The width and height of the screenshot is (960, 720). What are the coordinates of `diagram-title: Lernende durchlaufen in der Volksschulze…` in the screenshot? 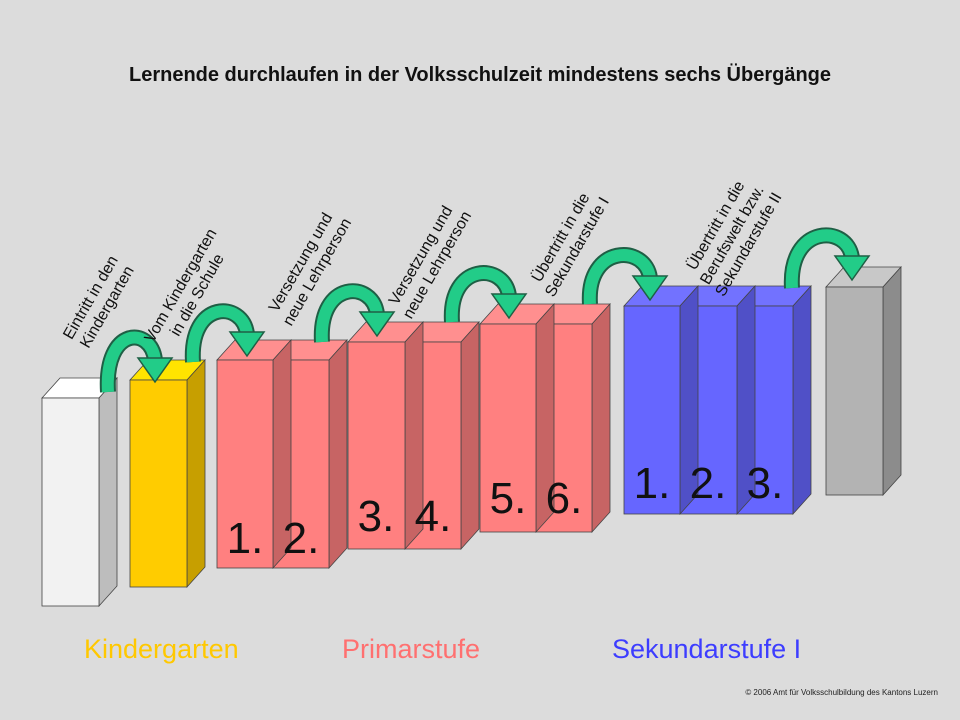 It's located at (480, 75).